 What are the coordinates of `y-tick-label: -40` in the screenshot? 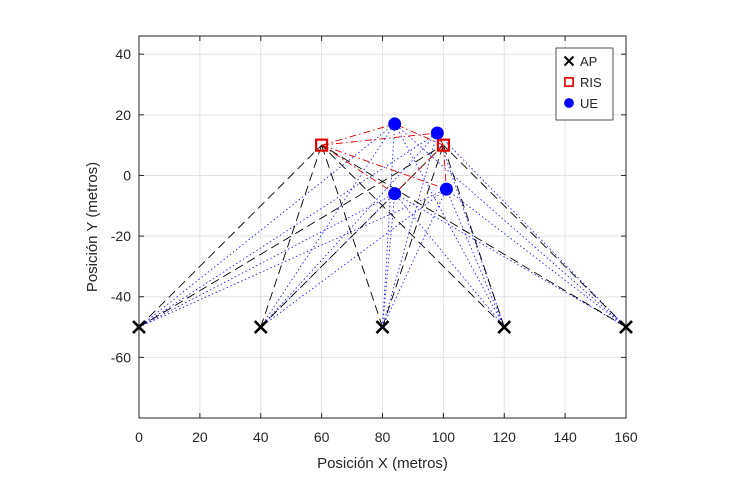 It's located at (121, 297).